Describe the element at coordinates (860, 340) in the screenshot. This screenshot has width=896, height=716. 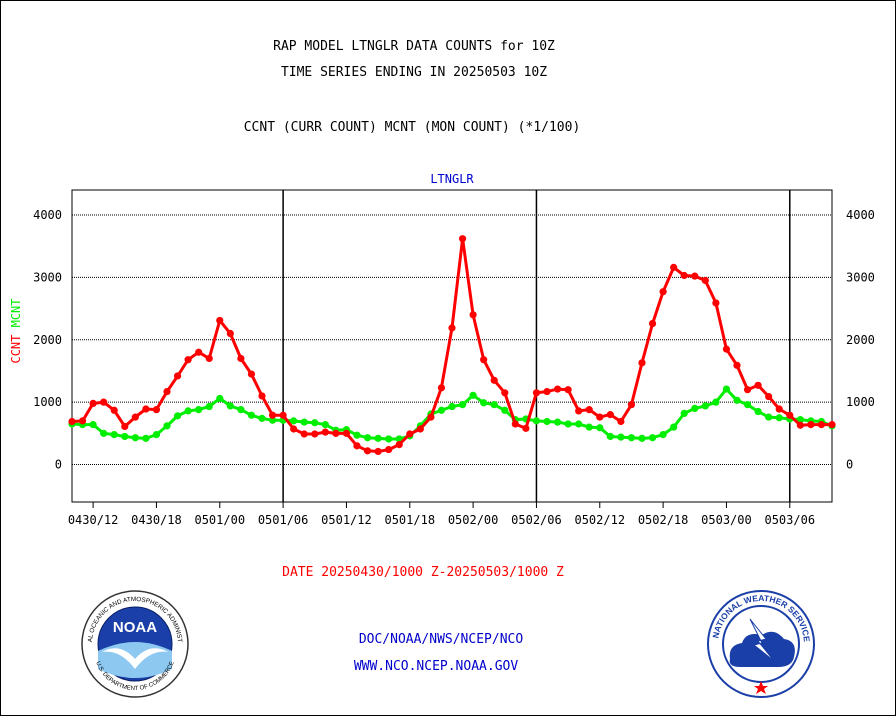
I see `y-tick-label-right: 2000` at that location.